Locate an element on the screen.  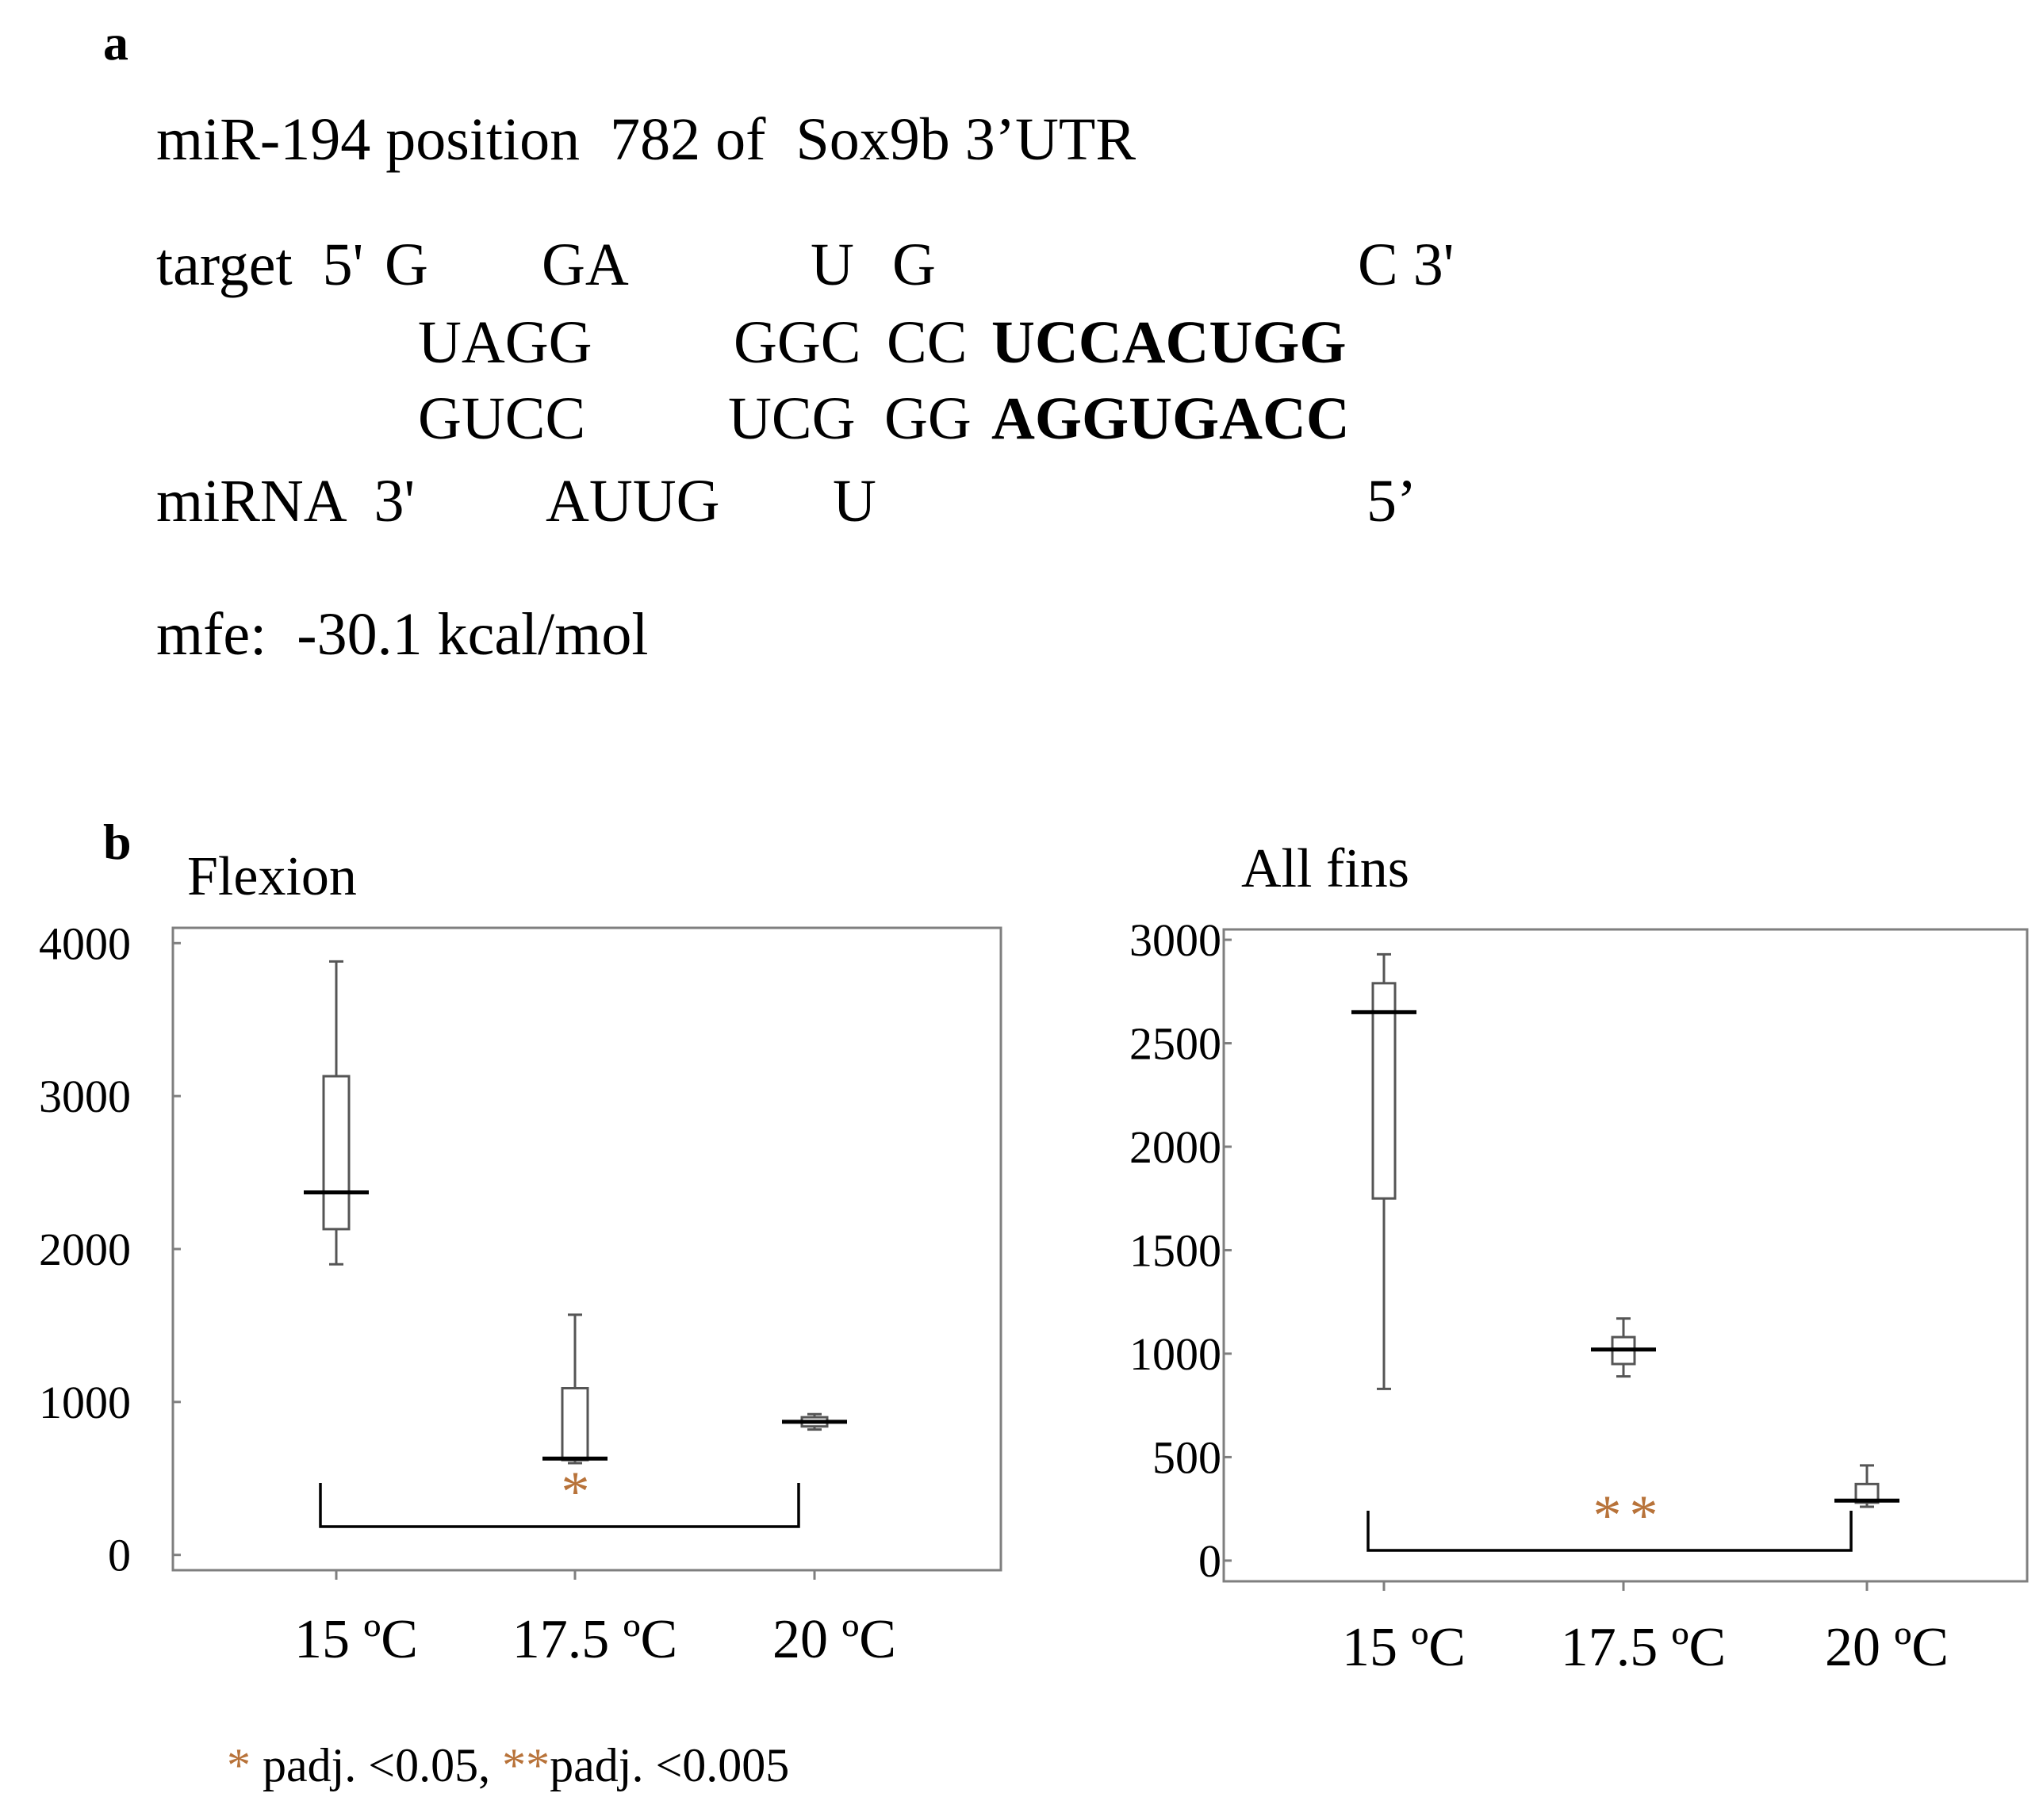
panel-a-label: a is located at coordinates (116, 42).